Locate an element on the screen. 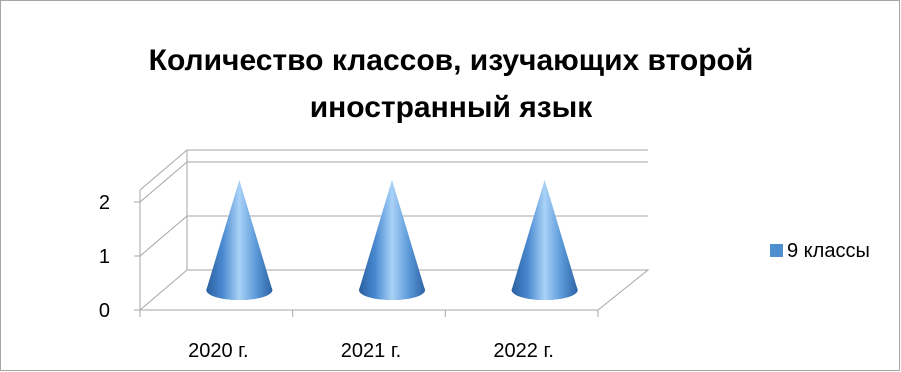 Image resolution: width=901 pixels, height=372 pixels. x-tick-label: 2022 г. is located at coordinates (523, 351).